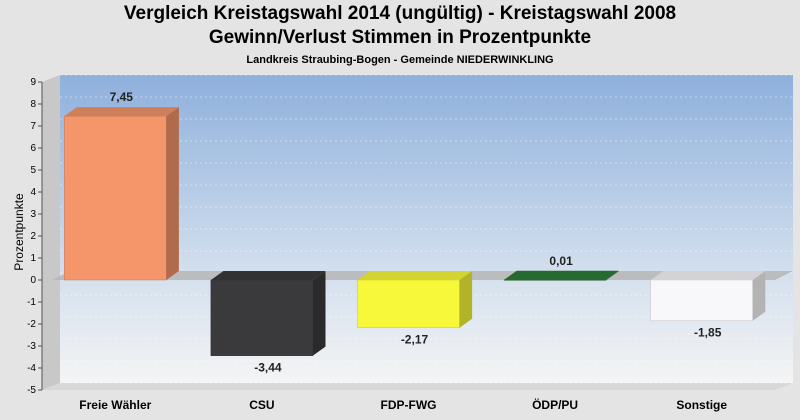 The width and height of the screenshot is (800, 420). What do you see at coordinates (33, 148) in the screenshot?
I see `y-tick-label: 6` at bounding box center [33, 148].